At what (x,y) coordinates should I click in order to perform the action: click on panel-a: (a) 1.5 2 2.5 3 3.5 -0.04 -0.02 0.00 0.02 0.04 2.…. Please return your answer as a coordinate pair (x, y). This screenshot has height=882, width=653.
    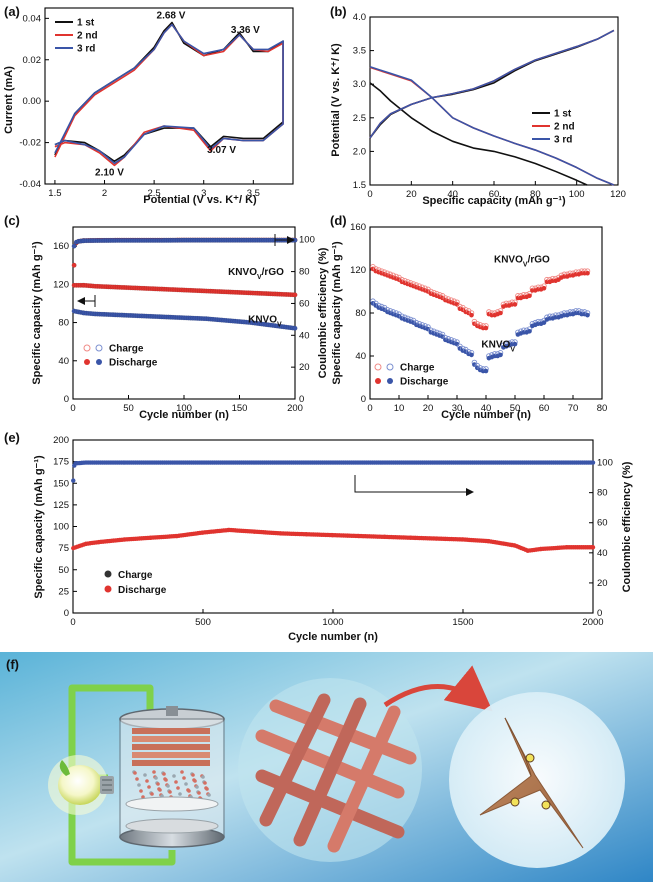
    Looking at the image, I should click on (148, 105).